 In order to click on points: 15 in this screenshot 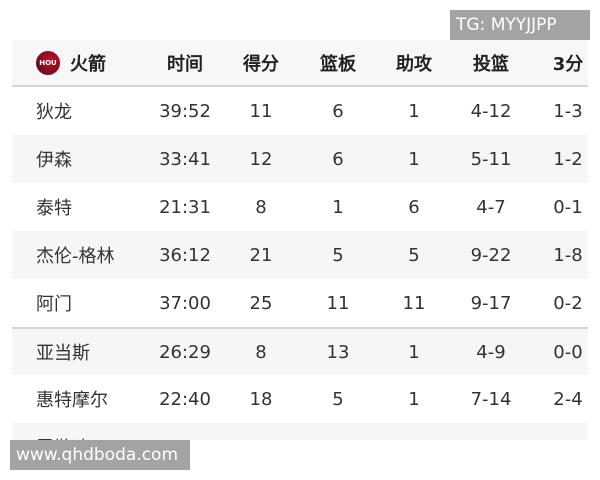, I will do `click(261, 432)`.